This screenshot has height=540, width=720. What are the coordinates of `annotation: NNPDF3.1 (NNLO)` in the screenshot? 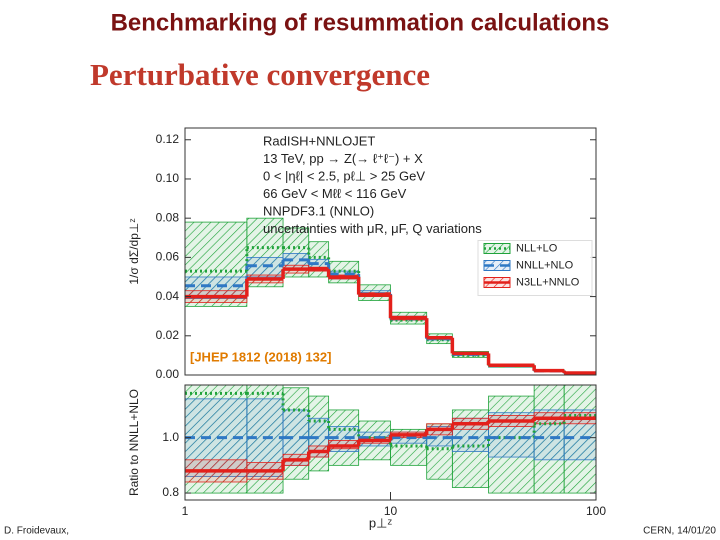 It's located at (318, 210).